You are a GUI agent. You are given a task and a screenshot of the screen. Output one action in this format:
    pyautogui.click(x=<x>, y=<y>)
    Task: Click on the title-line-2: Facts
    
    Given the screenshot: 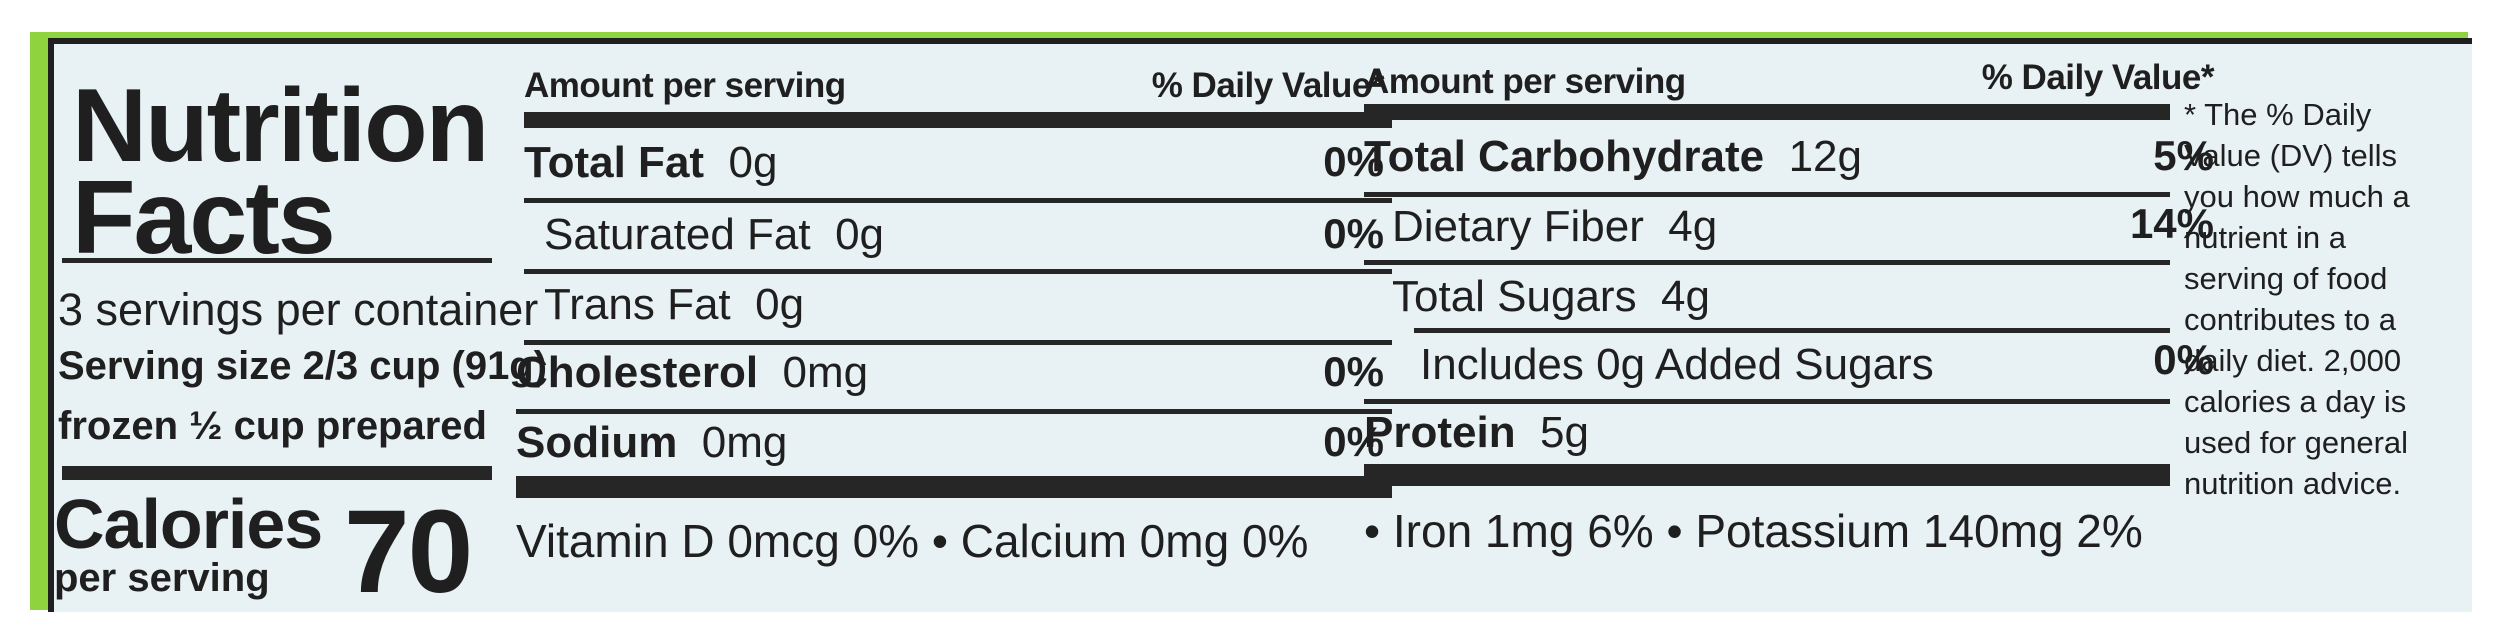 What is the action you would take?
    pyautogui.click(x=204, y=218)
    